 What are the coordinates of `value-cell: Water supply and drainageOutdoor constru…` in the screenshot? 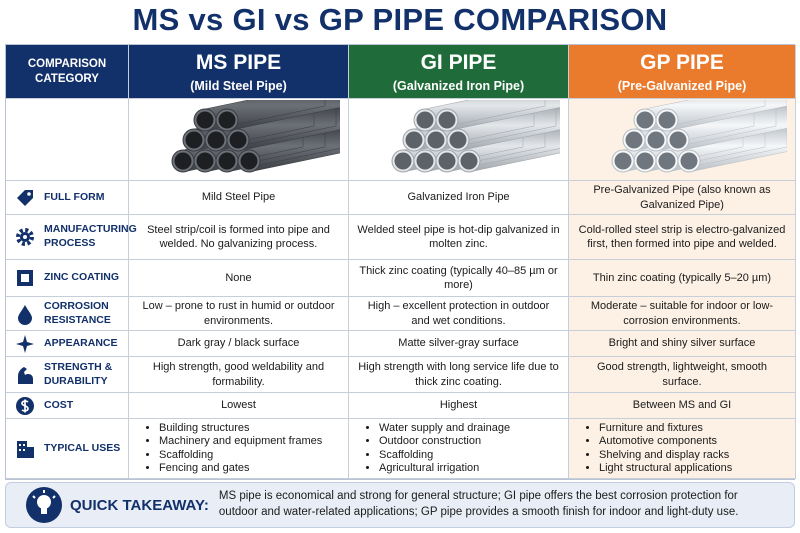 It's located at (459, 449).